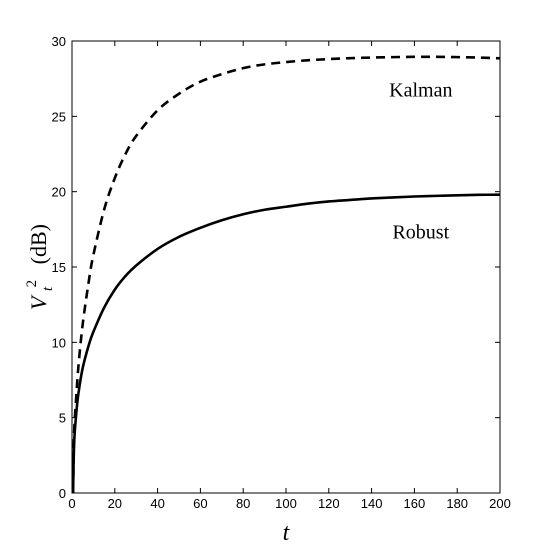 This screenshot has height=554, width=554. Describe the element at coordinates (62, 418) in the screenshot. I see `y-tick-label: 5` at that location.